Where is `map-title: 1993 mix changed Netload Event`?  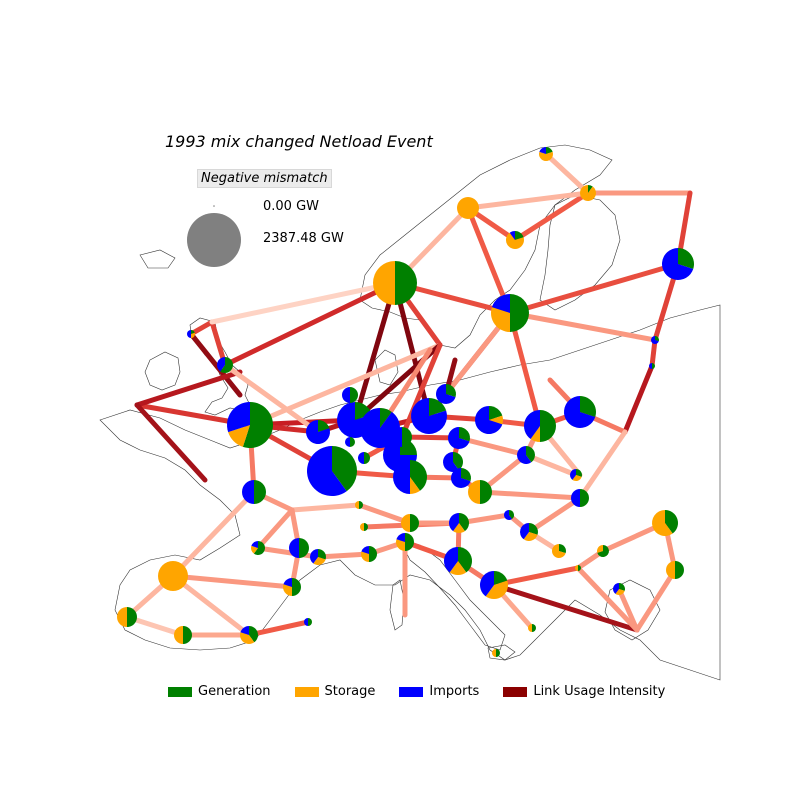 map-title: 1993 mix changed Netload Event is located at coordinates (299, 141).